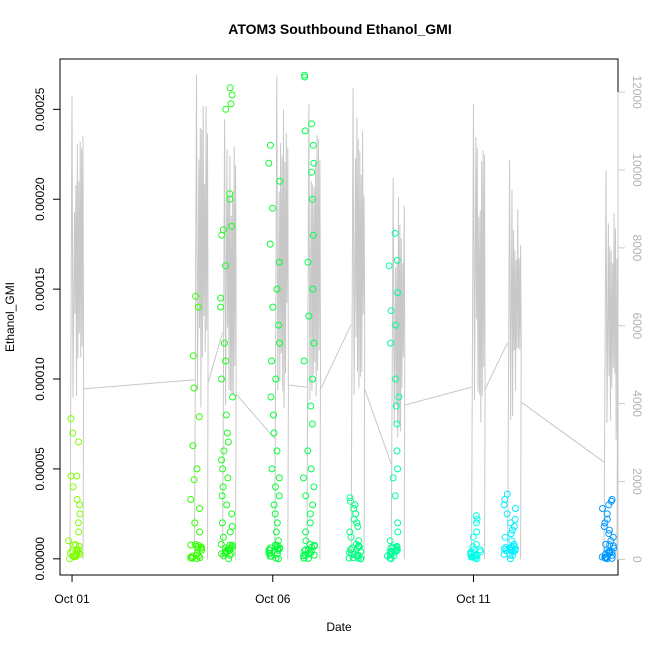 Image resolution: width=650 pixels, height=650 pixels. I want to click on chart-title: ATOM3 Southbound Ethanol_GMI, so click(339, 29).